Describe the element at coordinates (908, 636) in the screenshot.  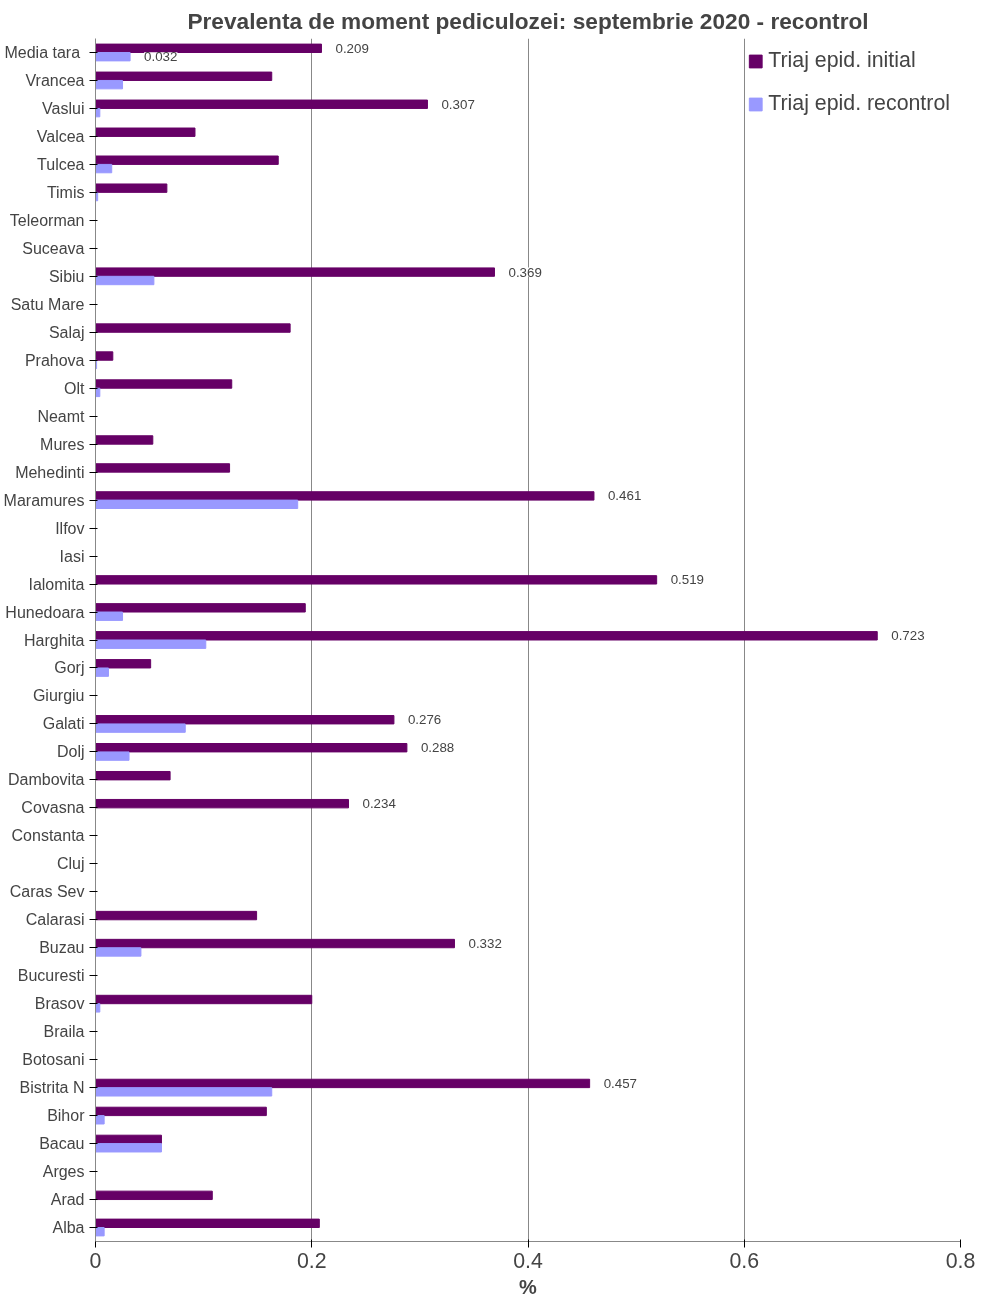
I see `data-label: 0.723` at that location.